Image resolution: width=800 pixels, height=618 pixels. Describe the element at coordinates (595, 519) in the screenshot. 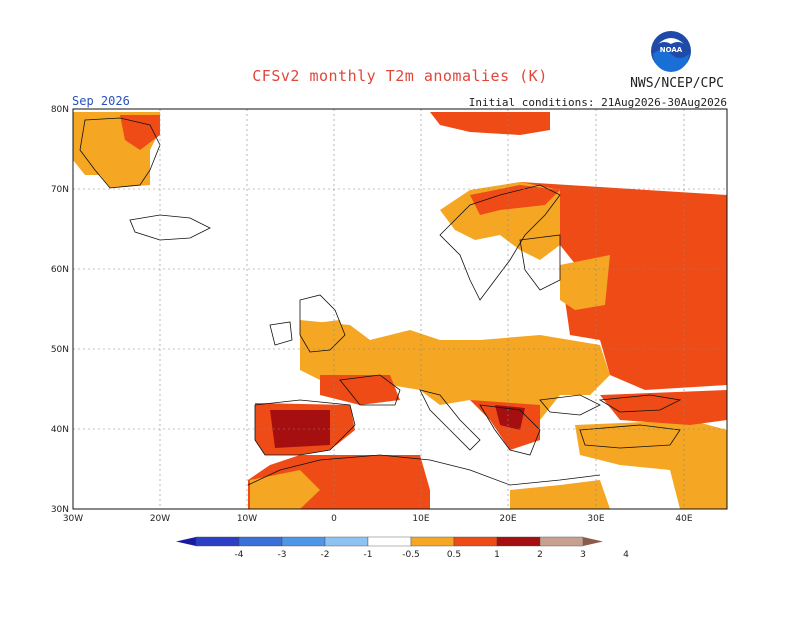

I see `lon-label: 30E` at that location.